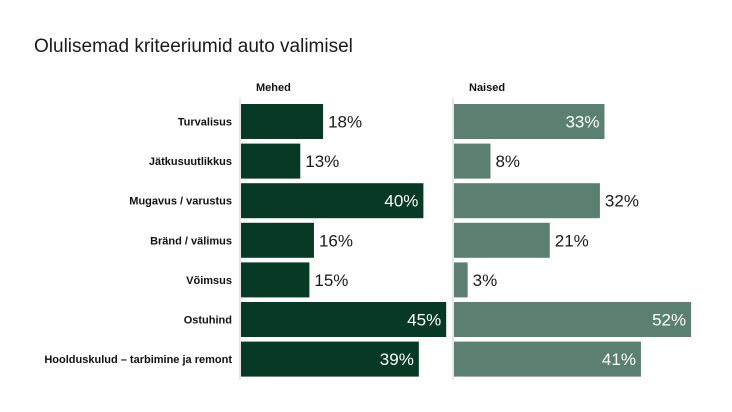  Describe the element at coordinates (331, 280) in the screenshot. I see `data-label: 15%` at that location.